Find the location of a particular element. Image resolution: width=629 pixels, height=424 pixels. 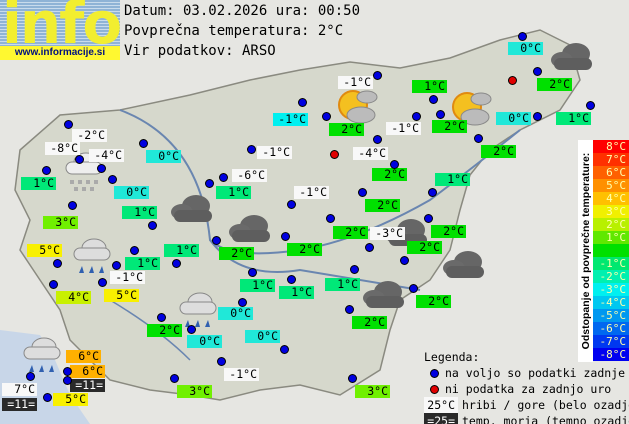

temperature-label: 7°C is located at coordinates (19, 389).